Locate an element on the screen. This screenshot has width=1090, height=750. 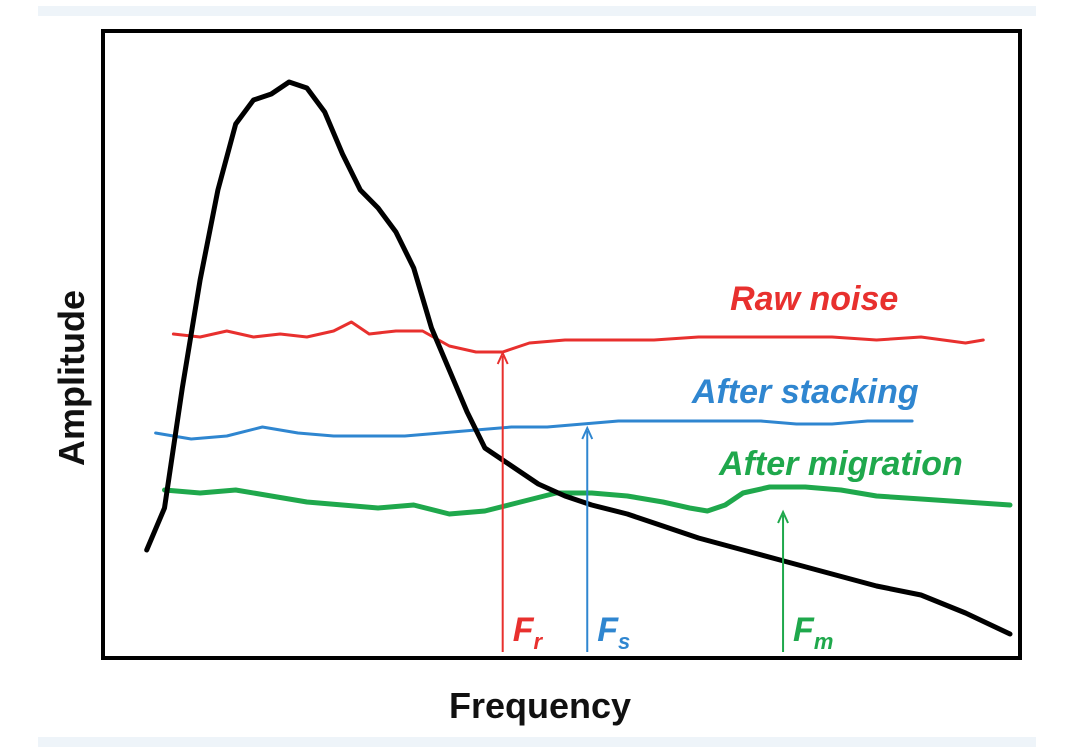
crossover-label-fr: Fr is located at coordinates (528, 632).